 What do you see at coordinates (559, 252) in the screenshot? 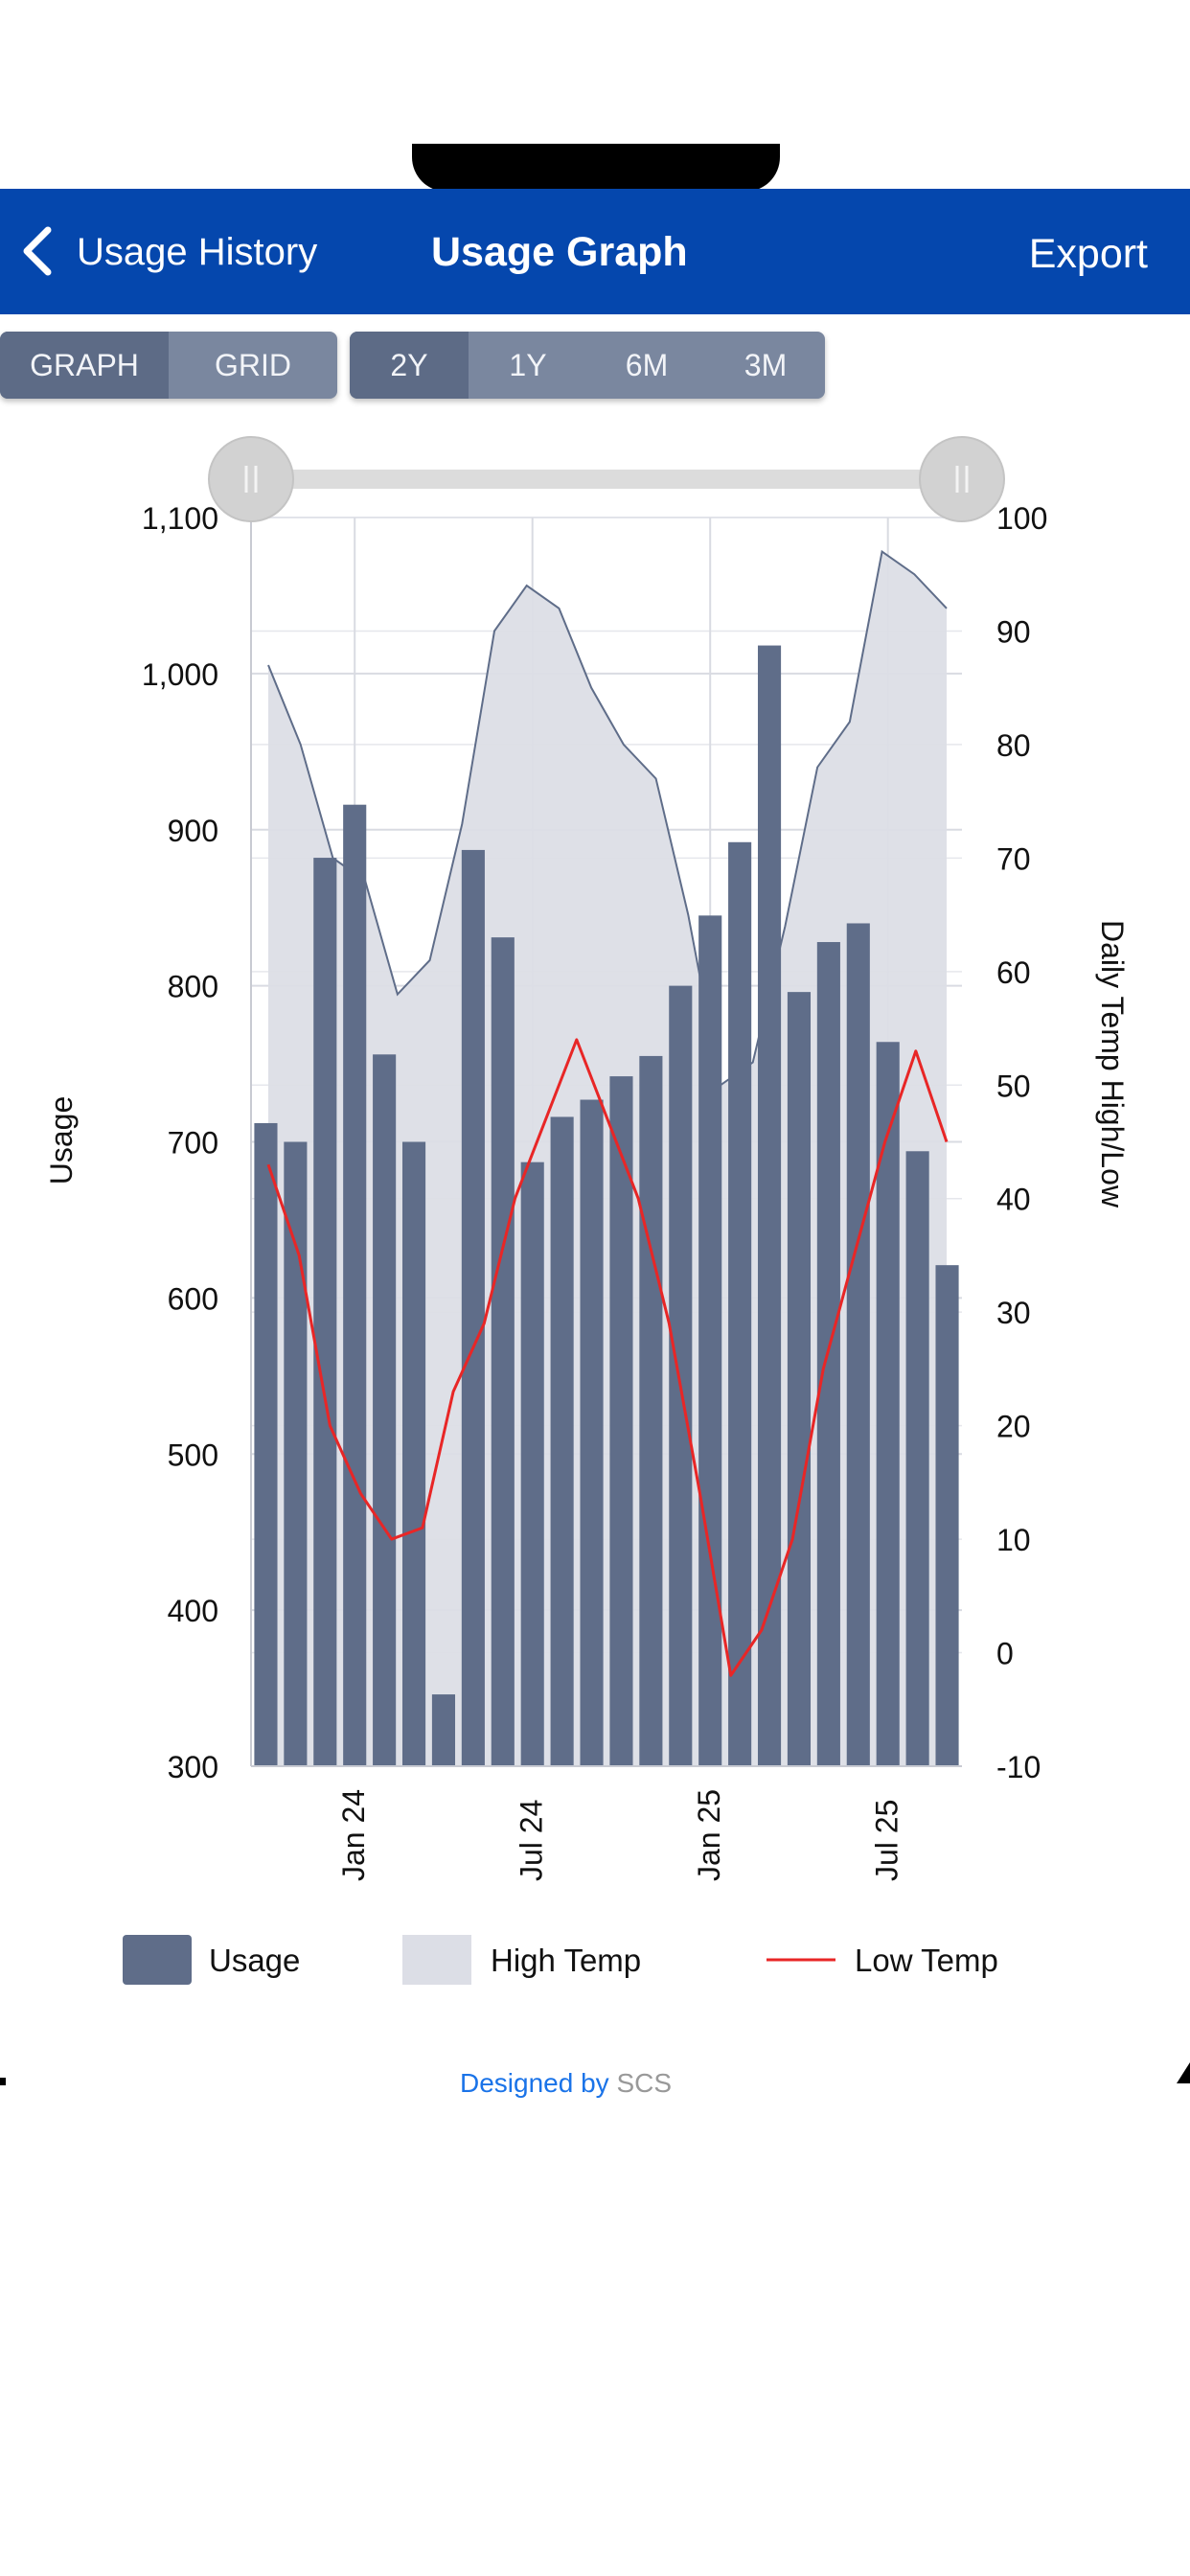
I see `page-title: Usage Graph` at bounding box center [559, 252].